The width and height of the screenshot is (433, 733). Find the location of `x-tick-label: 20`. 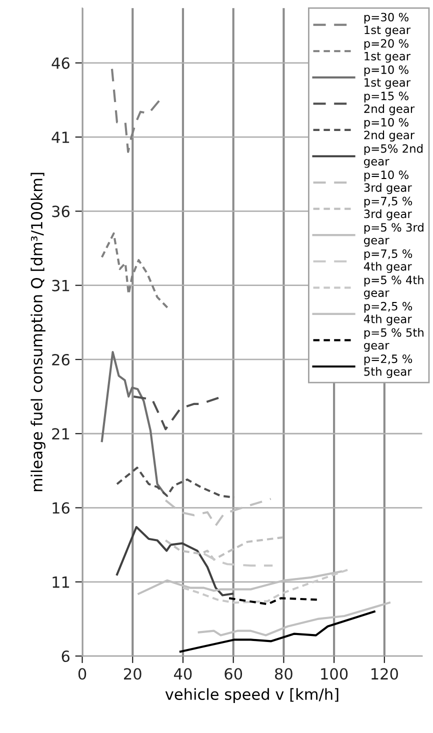

x-tick-label: 20 is located at coordinates (133, 674).